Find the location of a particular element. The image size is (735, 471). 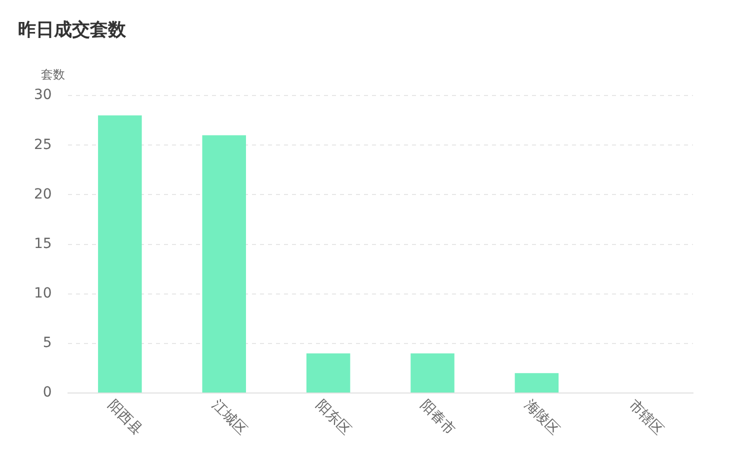

chart-title: 昨日成交套数 is located at coordinates (72, 29).